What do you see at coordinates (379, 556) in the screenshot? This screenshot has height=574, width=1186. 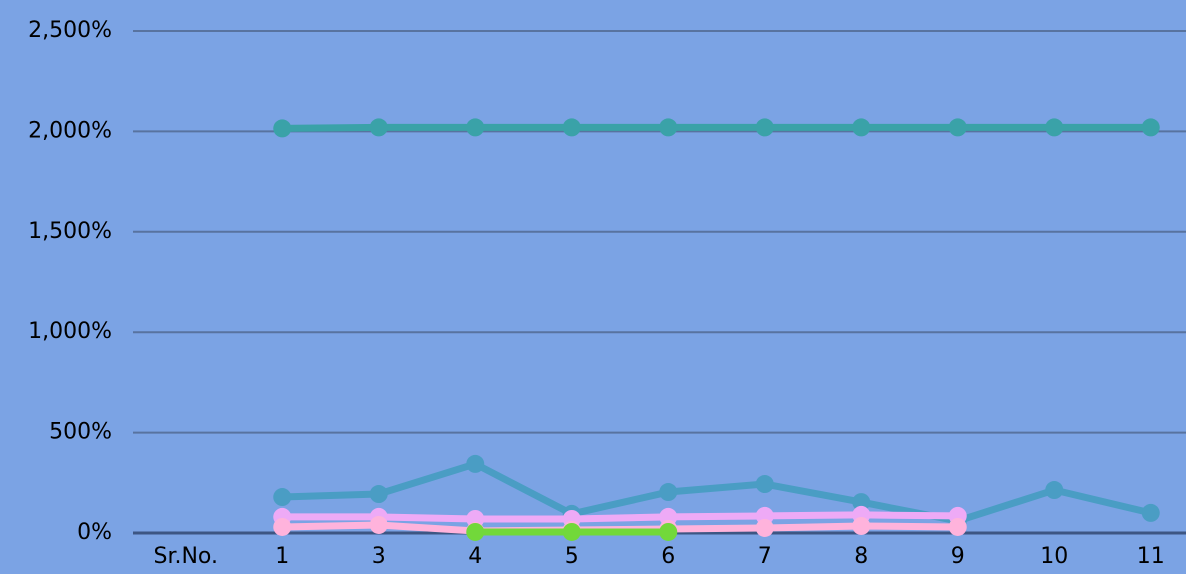 I see `x-tick-label: 3` at bounding box center [379, 556].